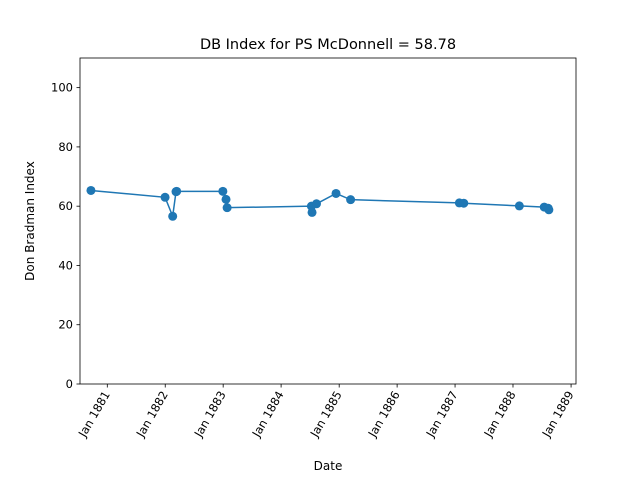  I want to click on y-tick-label: 60, so click(65, 206).